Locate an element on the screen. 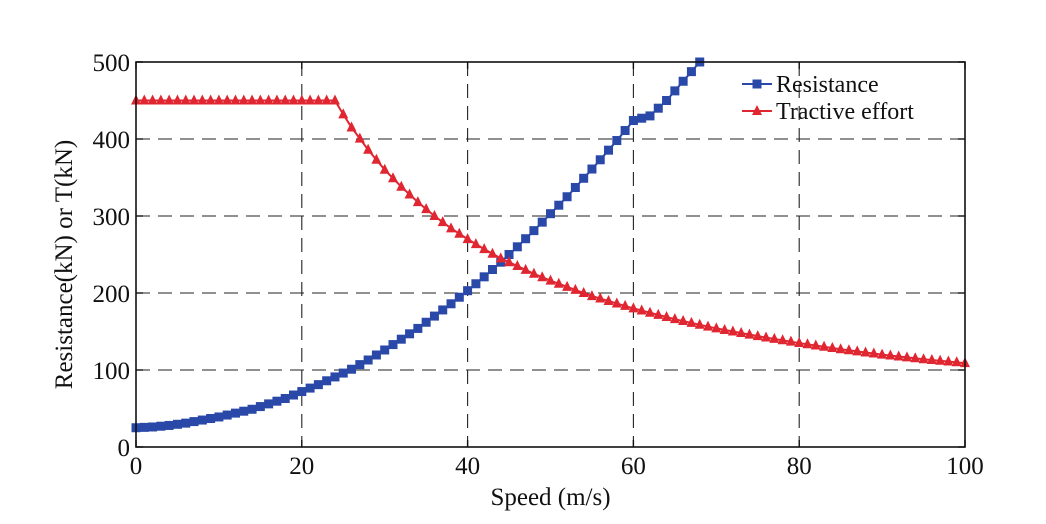  x-tick-label-40: 40 is located at coordinates (467, 466).